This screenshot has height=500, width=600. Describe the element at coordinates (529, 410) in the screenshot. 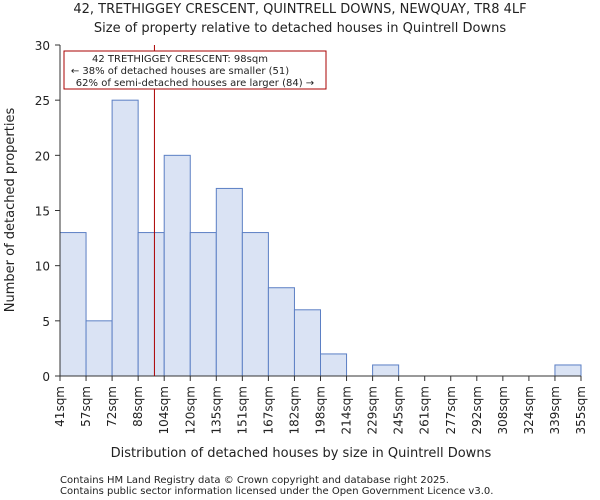

I see `x-tick-label-324sqm: 324sqm` at that location.